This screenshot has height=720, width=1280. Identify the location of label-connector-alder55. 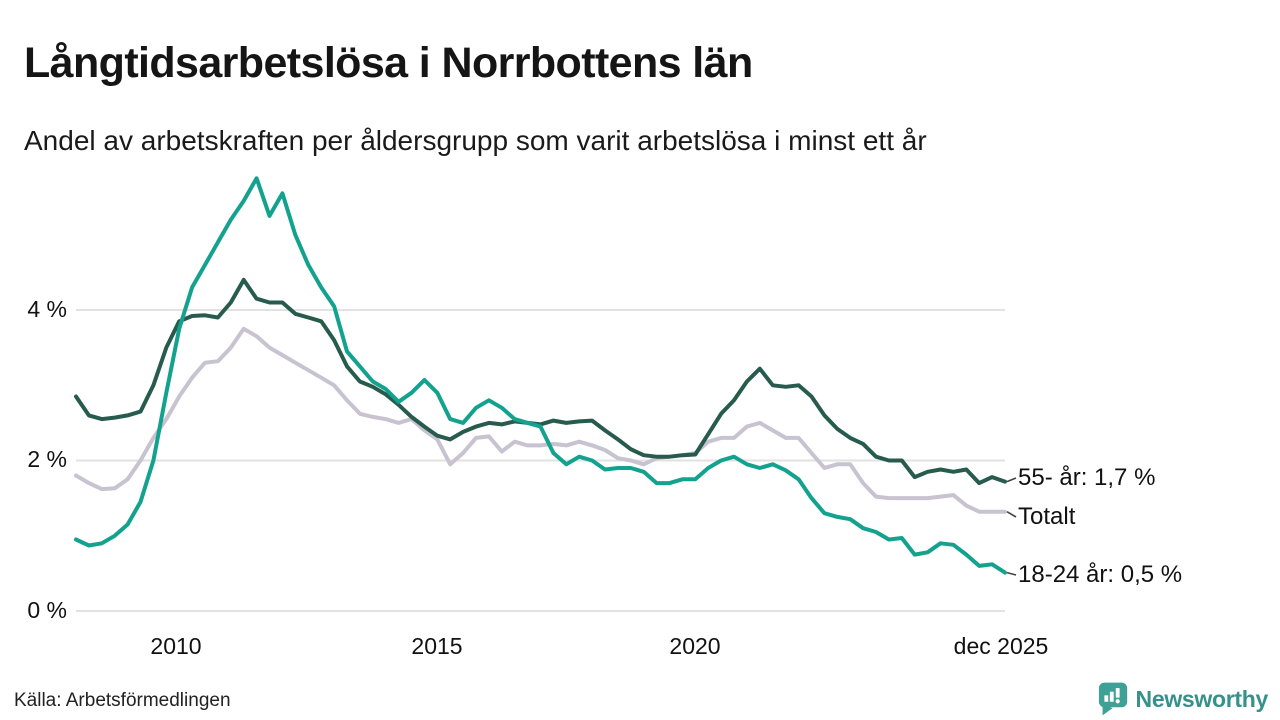
(1011, 480).